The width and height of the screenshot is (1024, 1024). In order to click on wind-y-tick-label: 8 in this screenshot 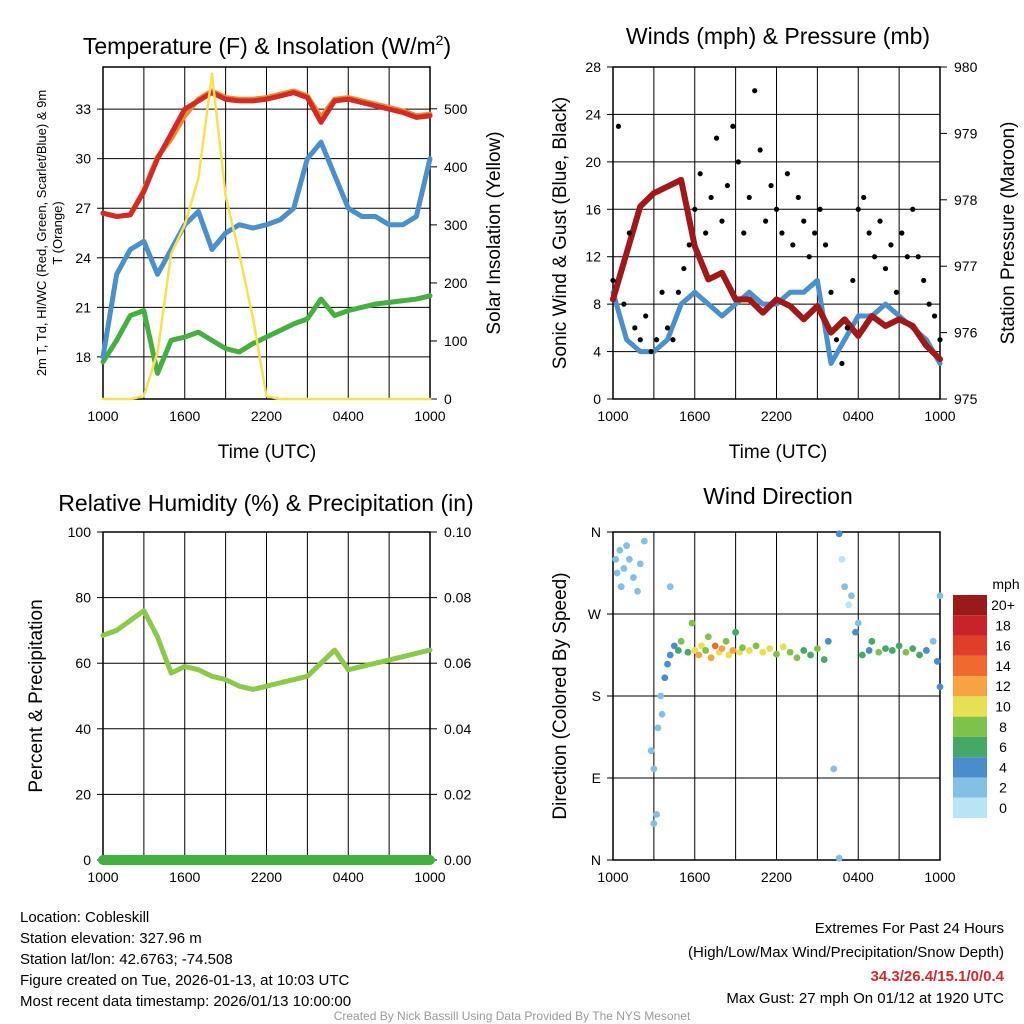, I will do `click(597, 304)`.